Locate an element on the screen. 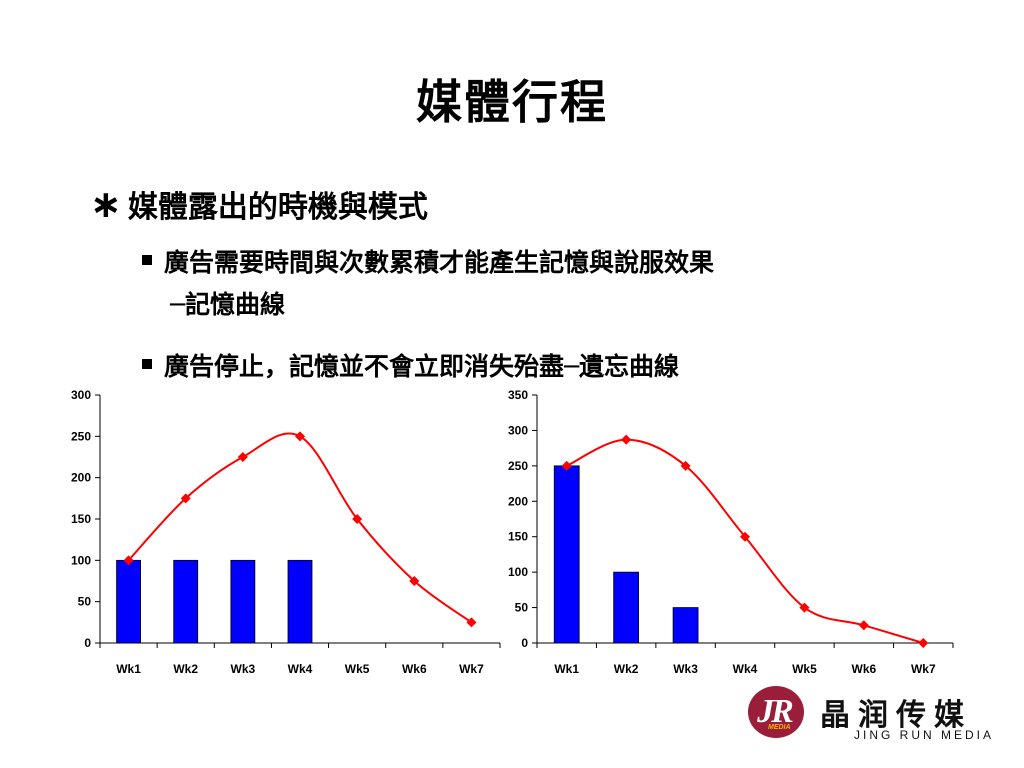 This screenshot has width=1024, height=768. bullet-text-line1: 廣告停止，記憶並不會立即消失殆盡─遺忘曲線 is located at coordinates (422, 366).